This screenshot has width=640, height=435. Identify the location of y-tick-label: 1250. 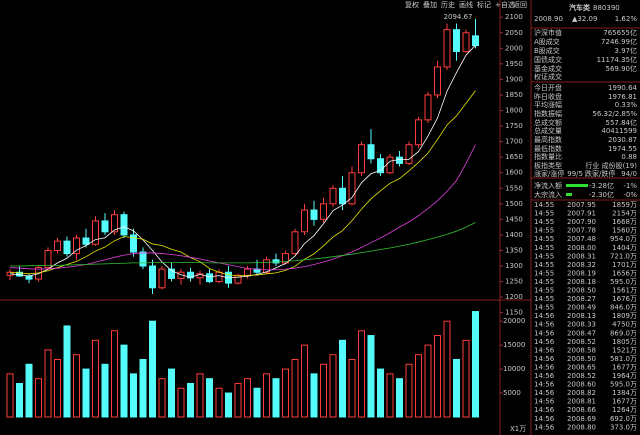
(514, 282).